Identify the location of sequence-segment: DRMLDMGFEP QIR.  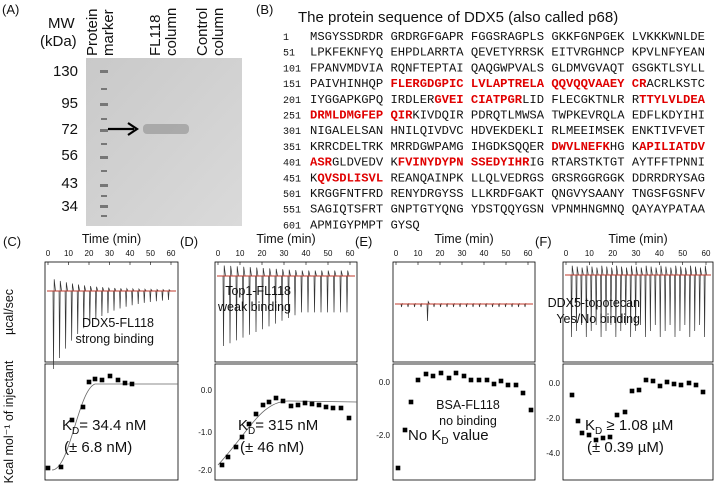
(361, 116).